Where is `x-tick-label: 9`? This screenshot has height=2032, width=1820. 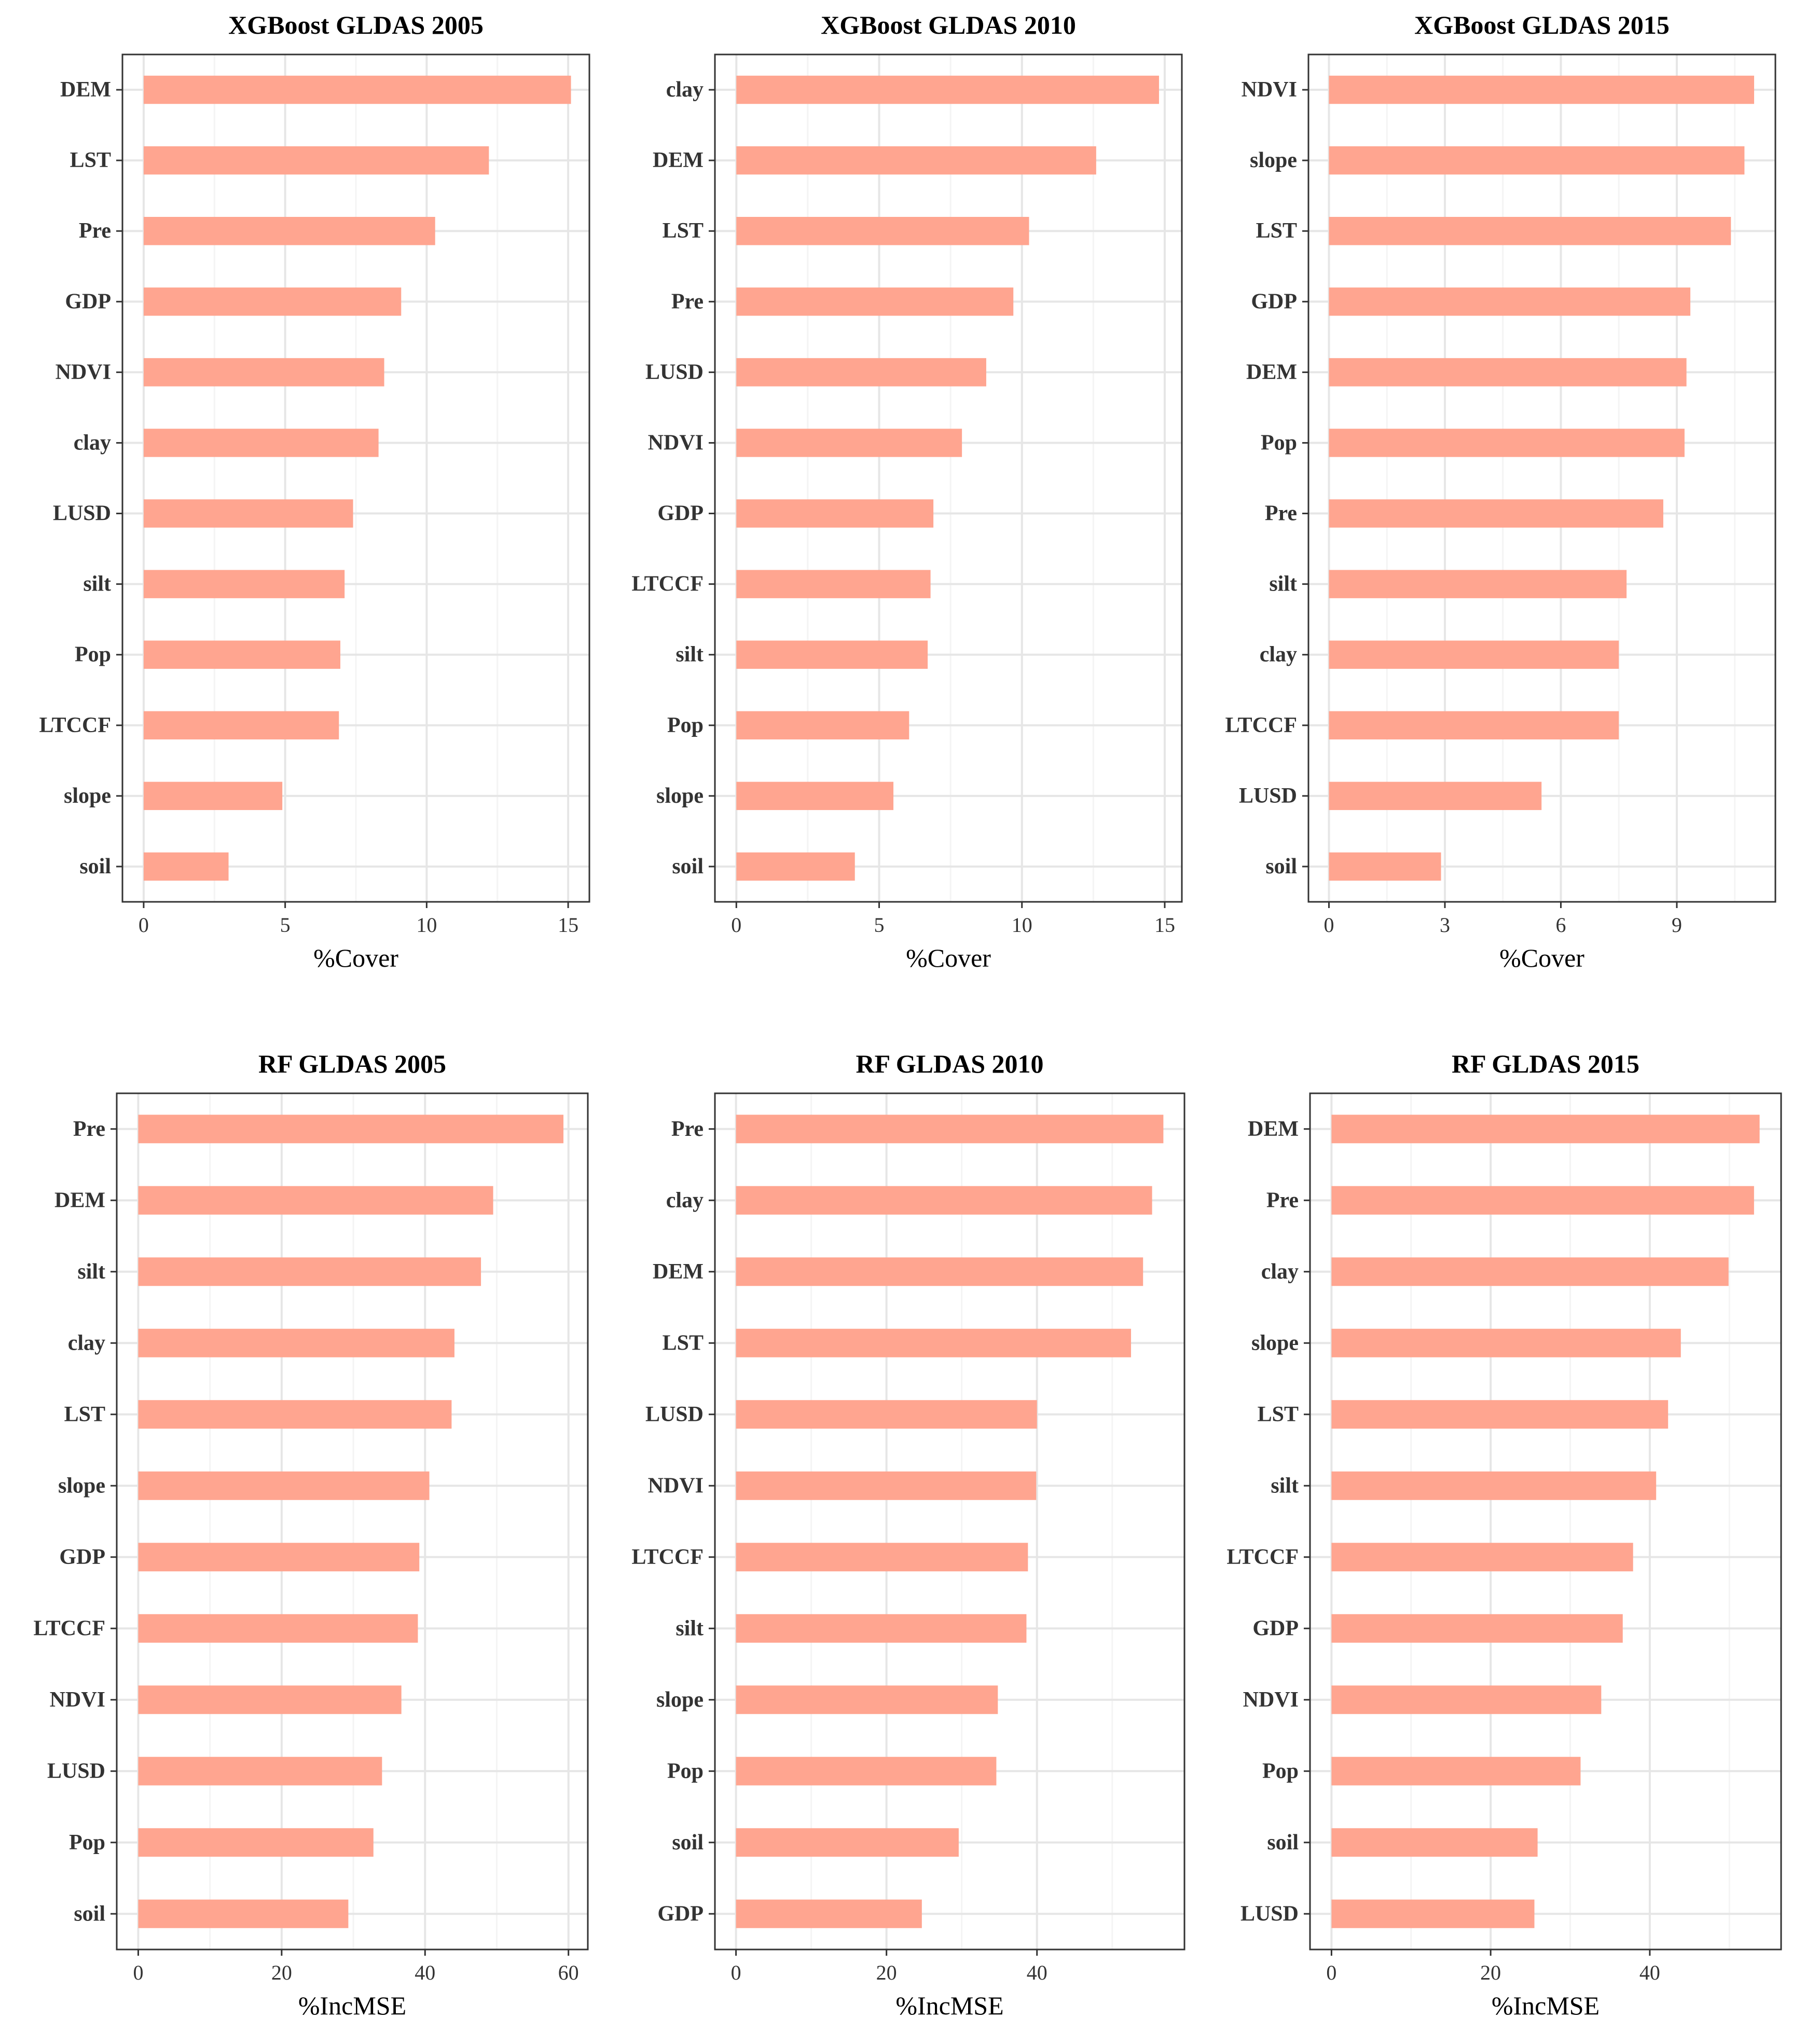 x-tick-label: 9 is located at coordinates (1677, 925).